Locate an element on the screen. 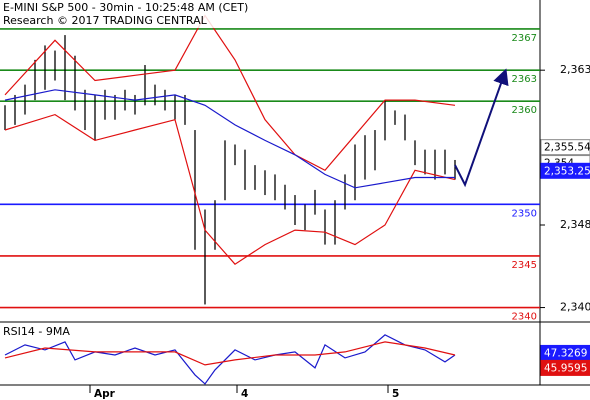  price-badge-label: 2,355.54 is located at coordinates (567, 148).